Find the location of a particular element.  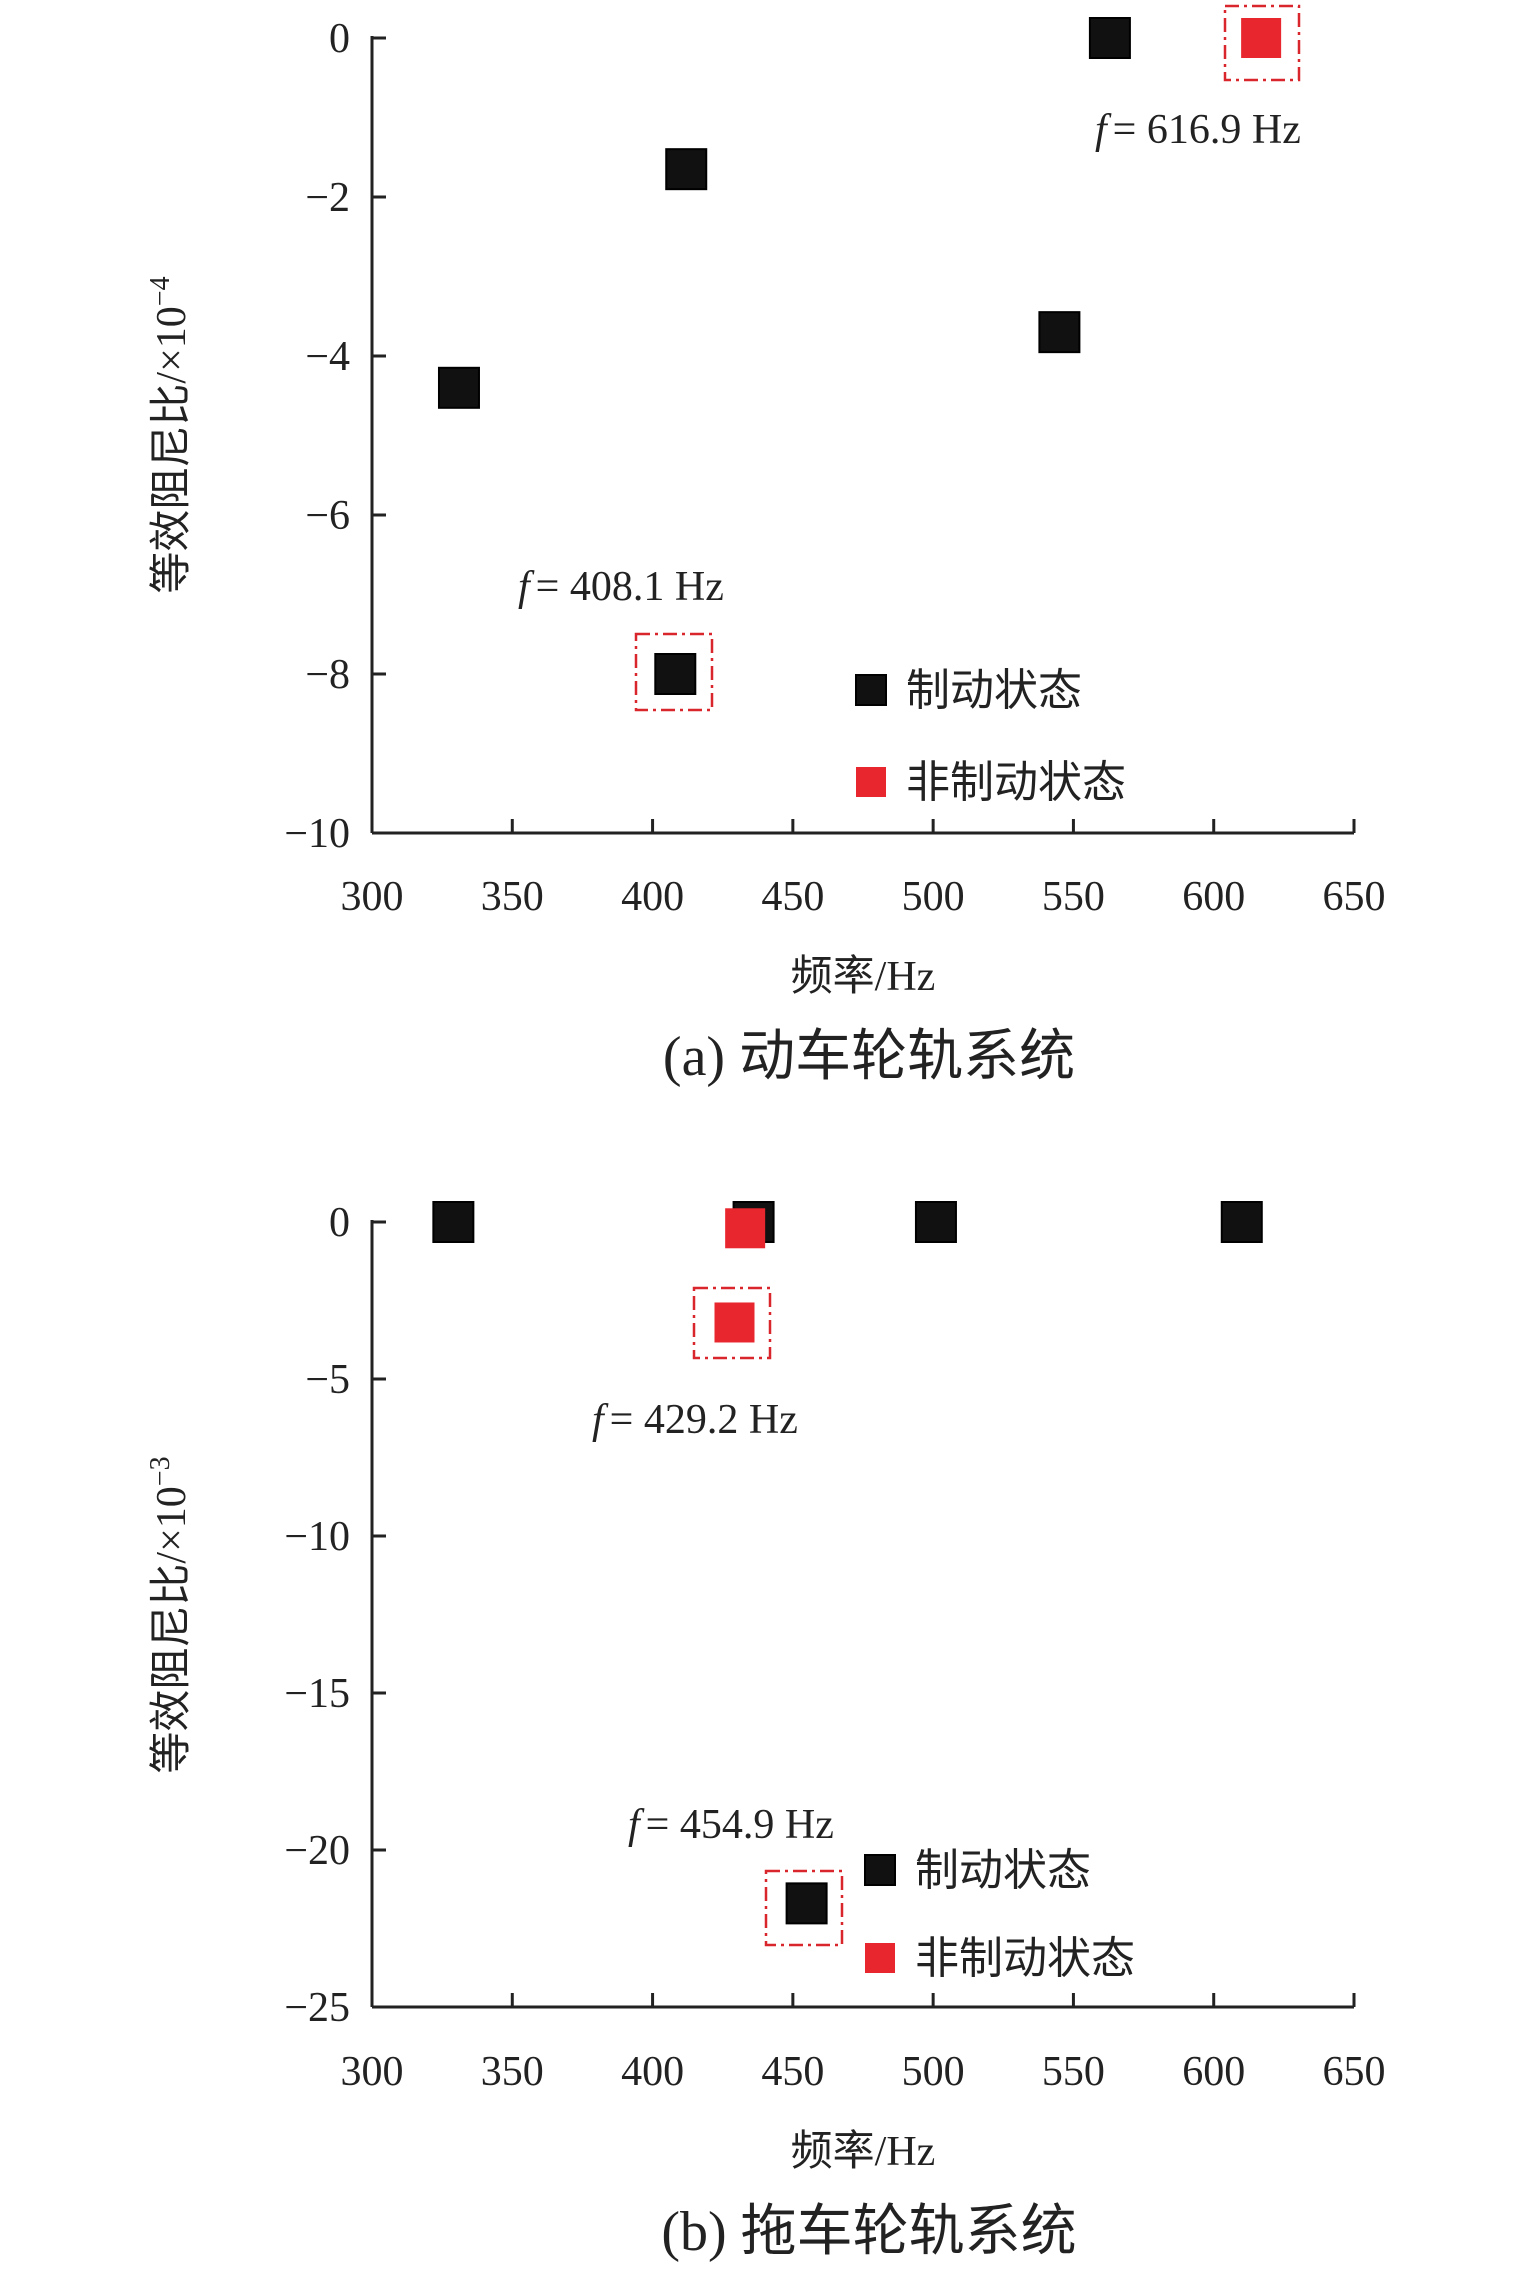

frequency-annotation: f = 408.1 Hz is located at coordinates (621, 587).